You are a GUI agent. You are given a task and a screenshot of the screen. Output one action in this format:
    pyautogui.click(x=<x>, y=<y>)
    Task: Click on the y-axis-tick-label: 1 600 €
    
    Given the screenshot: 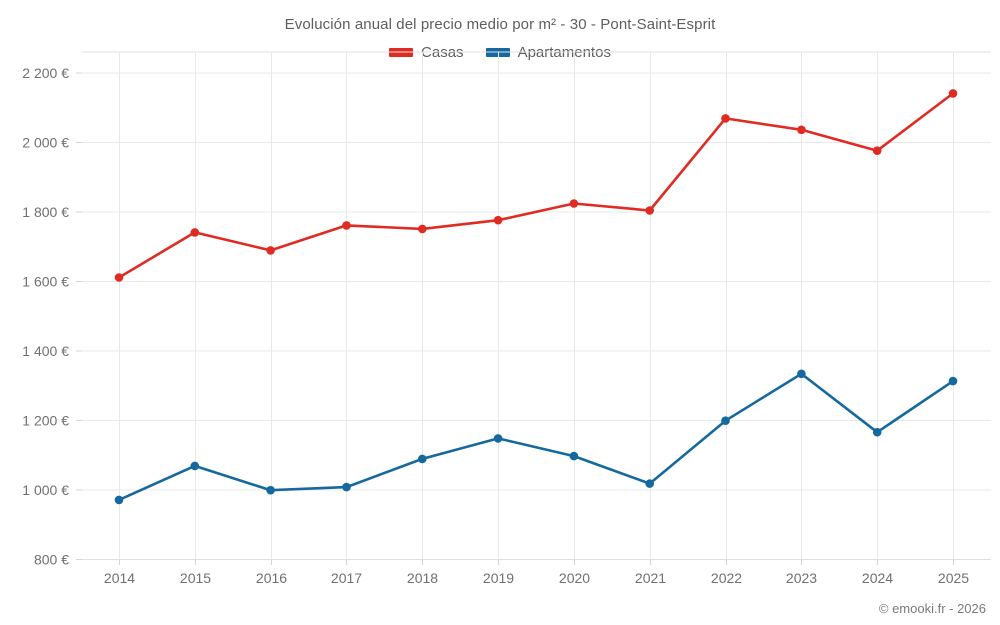 What is the action you would take?
    pyautogui.click(x=45, y=282)
    